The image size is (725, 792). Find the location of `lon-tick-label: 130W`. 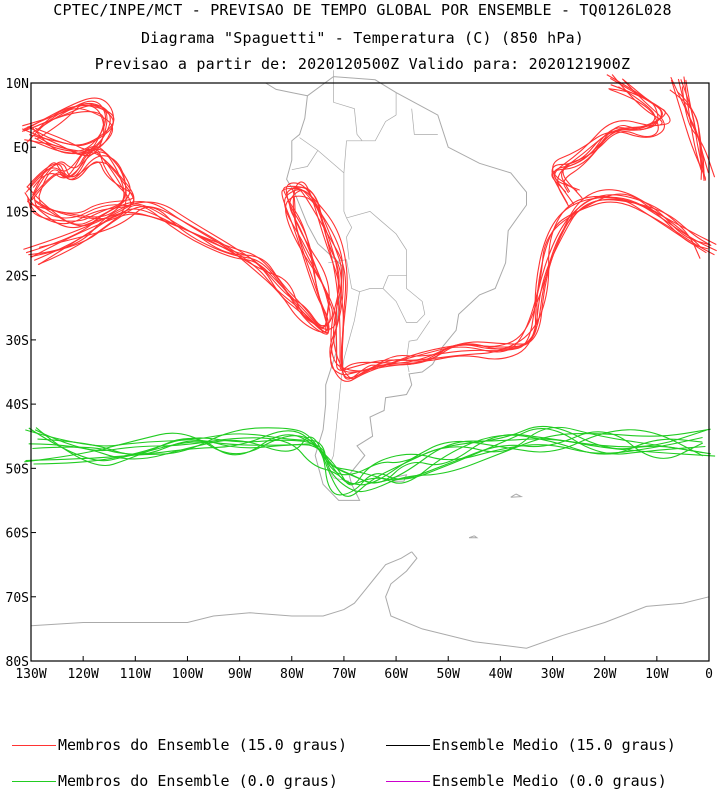

lon-tick-label: 130W is located at coordinates (30, 674).